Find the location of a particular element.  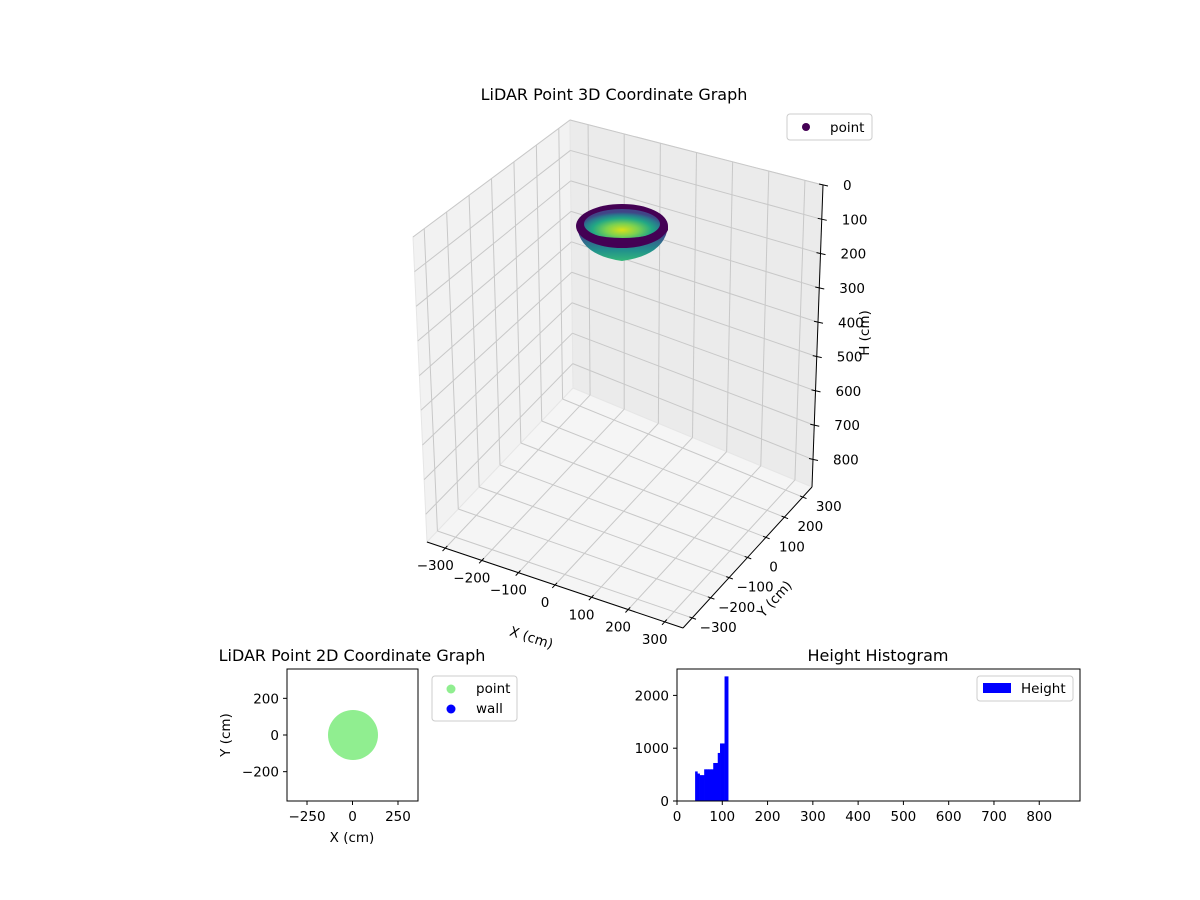

x-tick-label-3d: 0 is located at coordinates (545, 603).